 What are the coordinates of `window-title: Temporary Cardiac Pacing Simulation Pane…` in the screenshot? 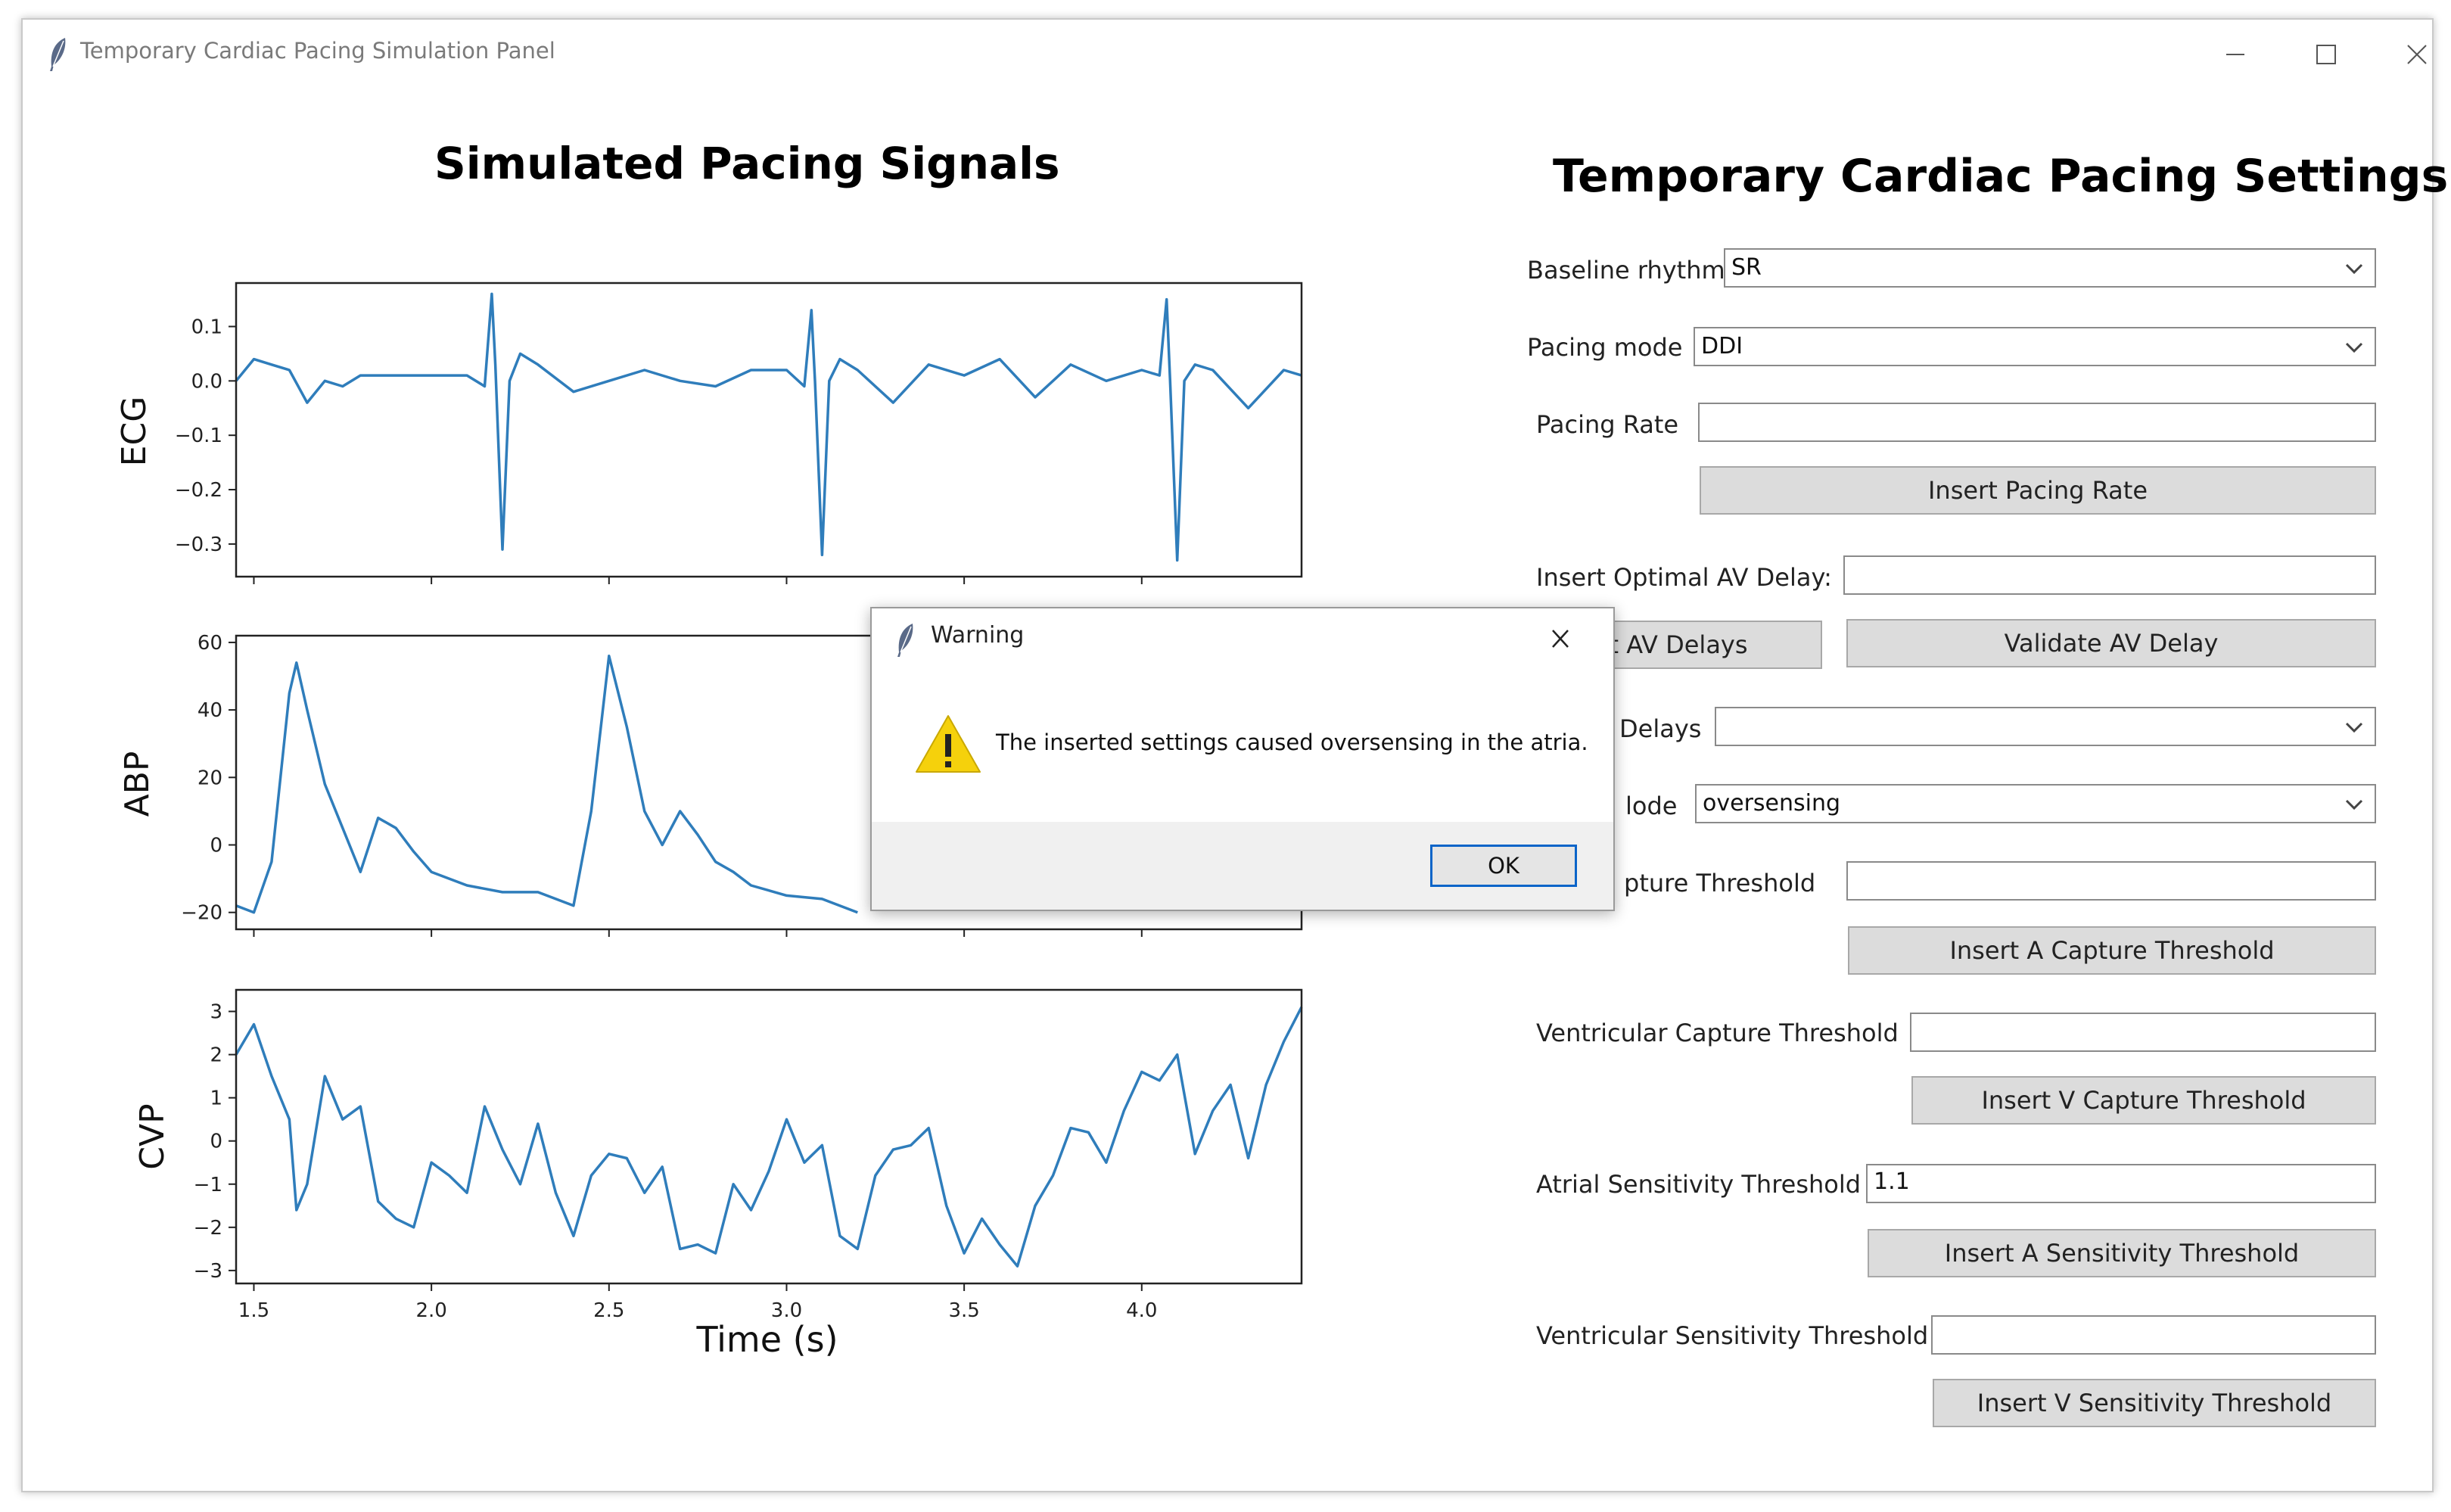 It's located at (317, 51).